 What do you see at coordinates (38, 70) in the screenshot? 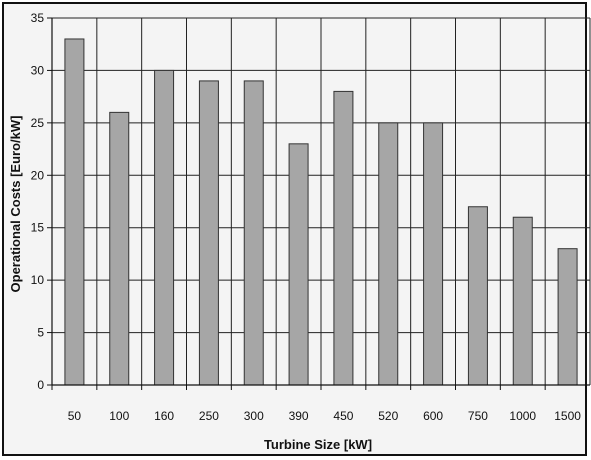
I see `y-tick-label: 30` at bounding box center [38, 70].